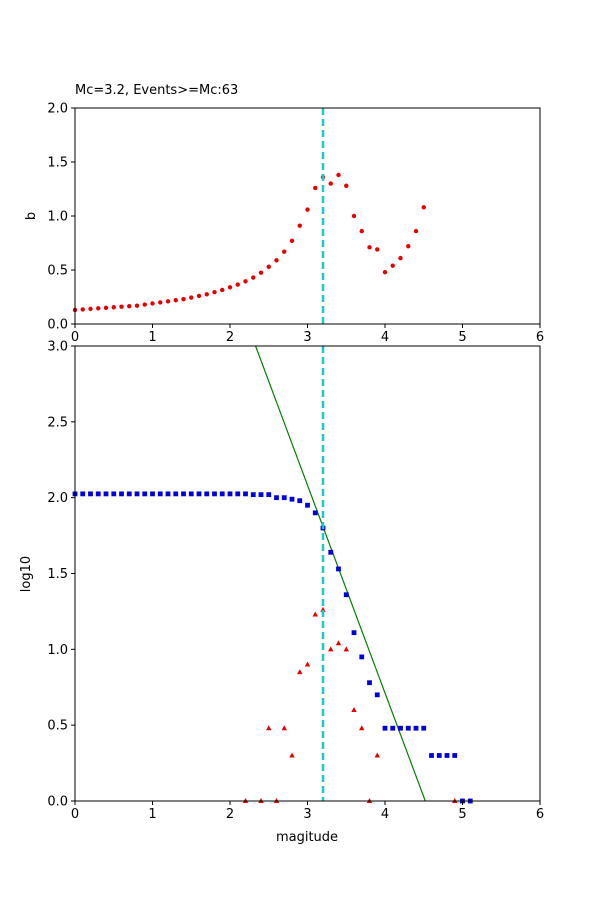  Describe the element at coordinates (57, 498) in the screenshot. I see `bottom-y-tick-label: 2.0` at that location.